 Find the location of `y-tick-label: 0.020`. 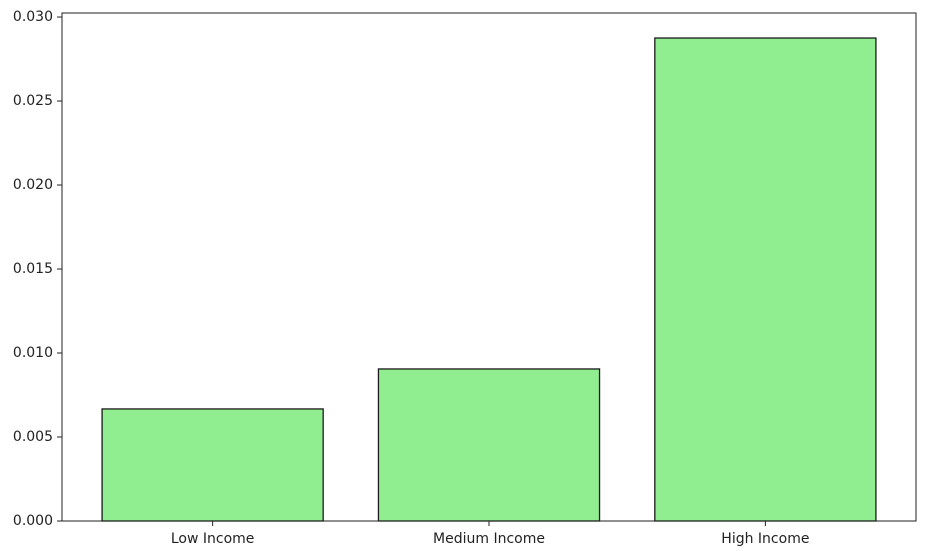

y-tick-label: 0.020 is located at coordinates (33, 185).